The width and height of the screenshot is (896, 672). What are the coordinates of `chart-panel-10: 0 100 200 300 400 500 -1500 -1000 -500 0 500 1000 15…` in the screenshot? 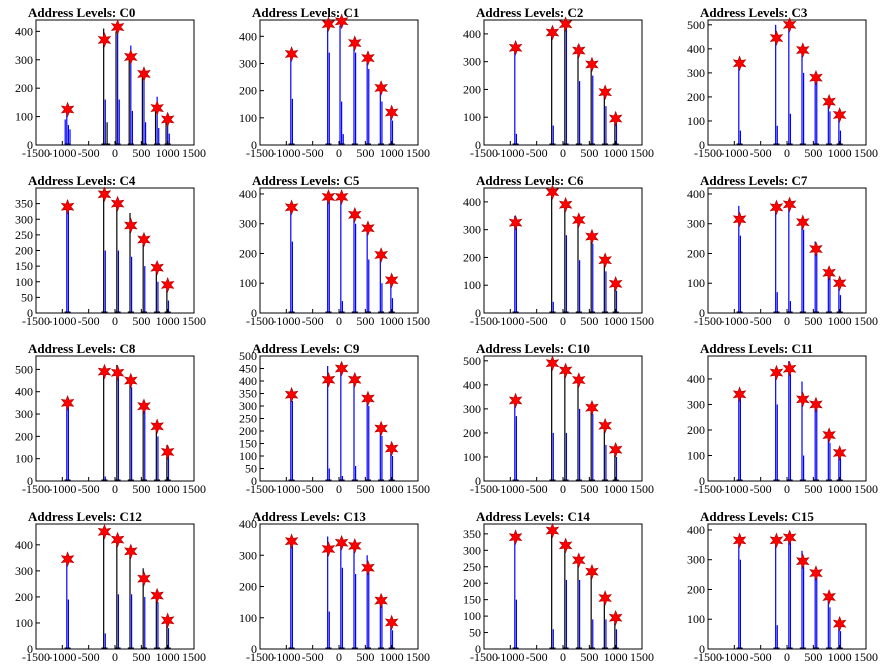 It's located at (560, 420).